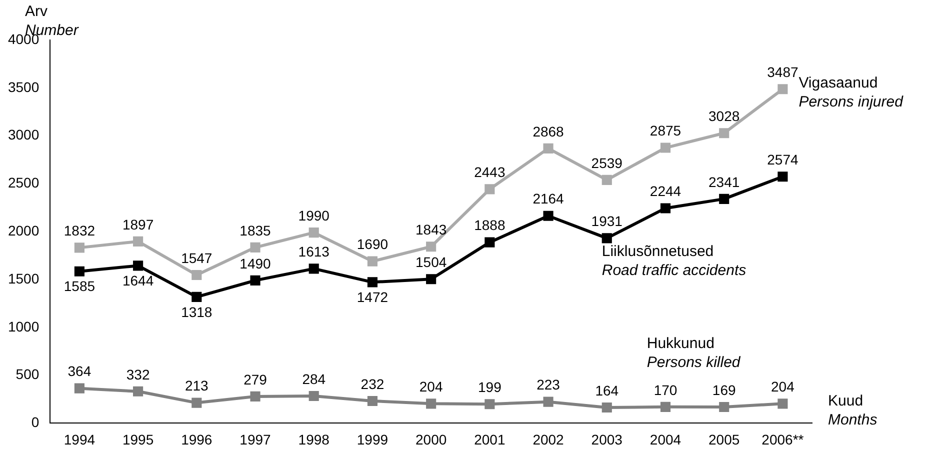 The image size is (952, 454). I want to click on data-label: 284, so click(314, 378).